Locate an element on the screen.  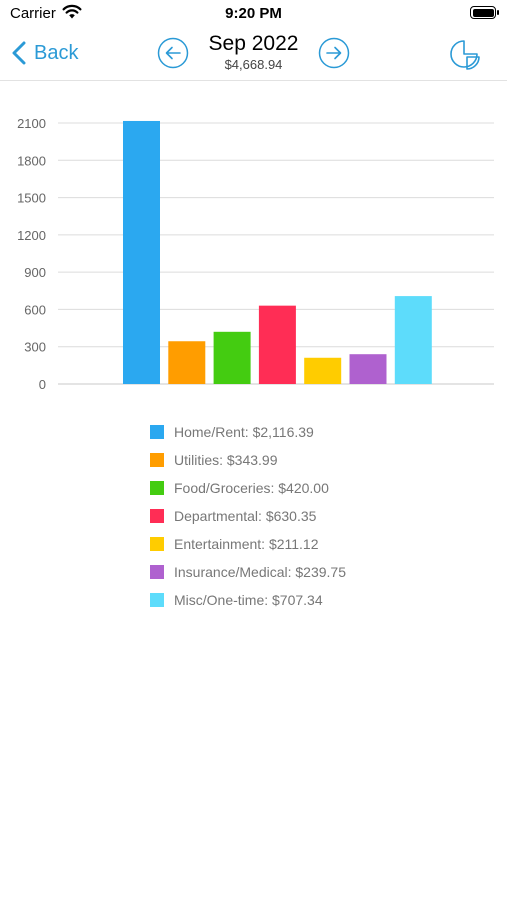
legend-label: Food/Groceries: $420.00 is located at coordinates (251, 488).